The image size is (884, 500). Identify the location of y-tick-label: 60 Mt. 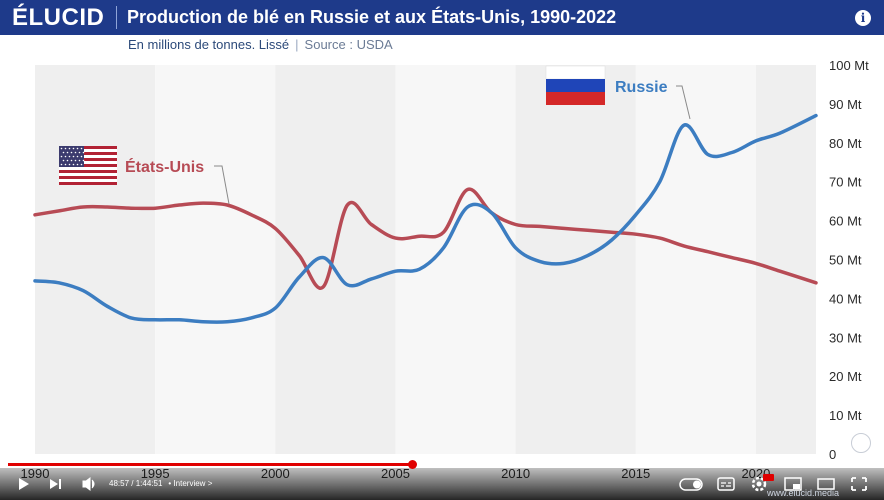
(845, 221).